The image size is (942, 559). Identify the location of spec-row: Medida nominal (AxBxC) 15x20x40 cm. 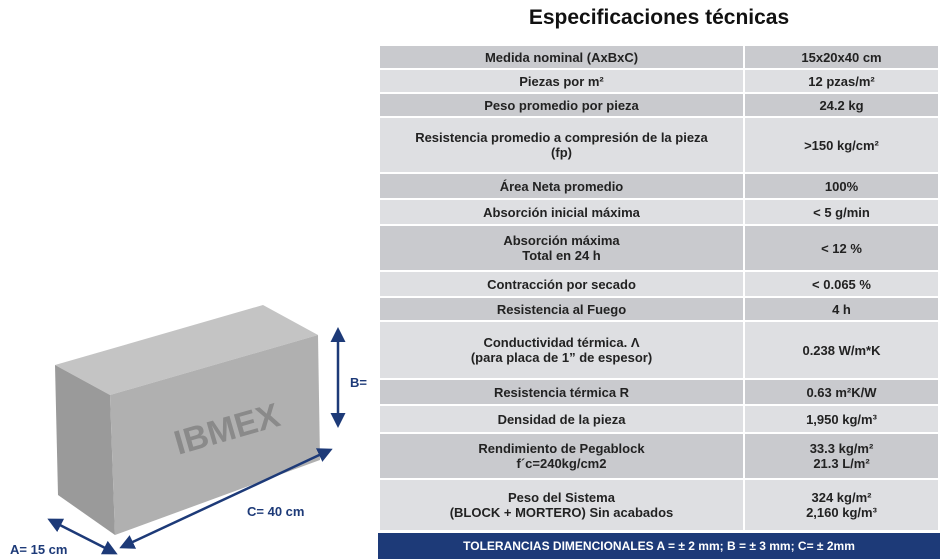
(659, 57).